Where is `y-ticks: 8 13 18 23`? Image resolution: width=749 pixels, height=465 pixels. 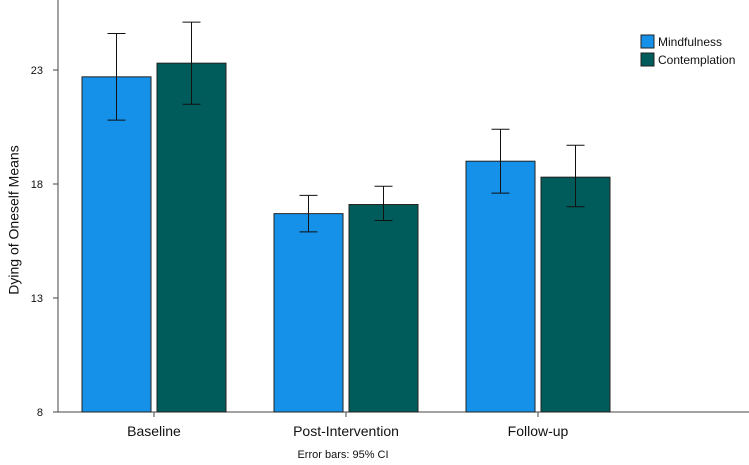 y-ticks: 8 13 18 23 is located at coordinates (44, 242).